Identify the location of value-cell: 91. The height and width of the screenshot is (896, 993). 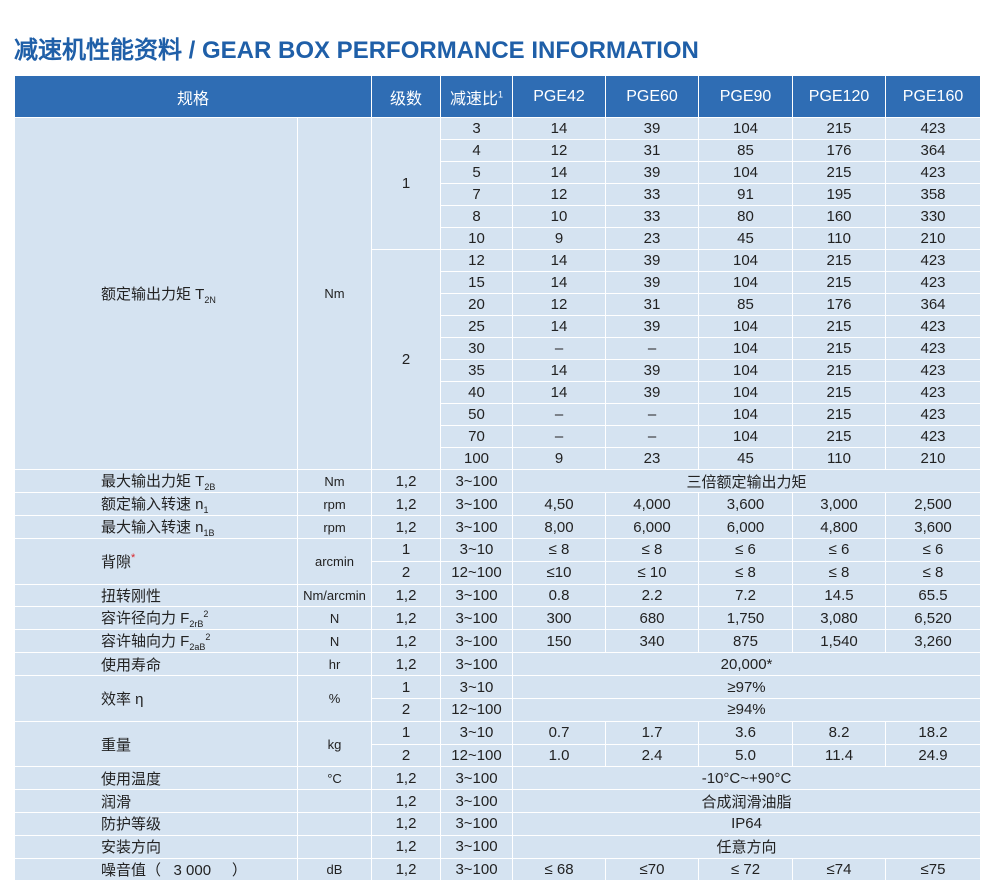
(746, 194).